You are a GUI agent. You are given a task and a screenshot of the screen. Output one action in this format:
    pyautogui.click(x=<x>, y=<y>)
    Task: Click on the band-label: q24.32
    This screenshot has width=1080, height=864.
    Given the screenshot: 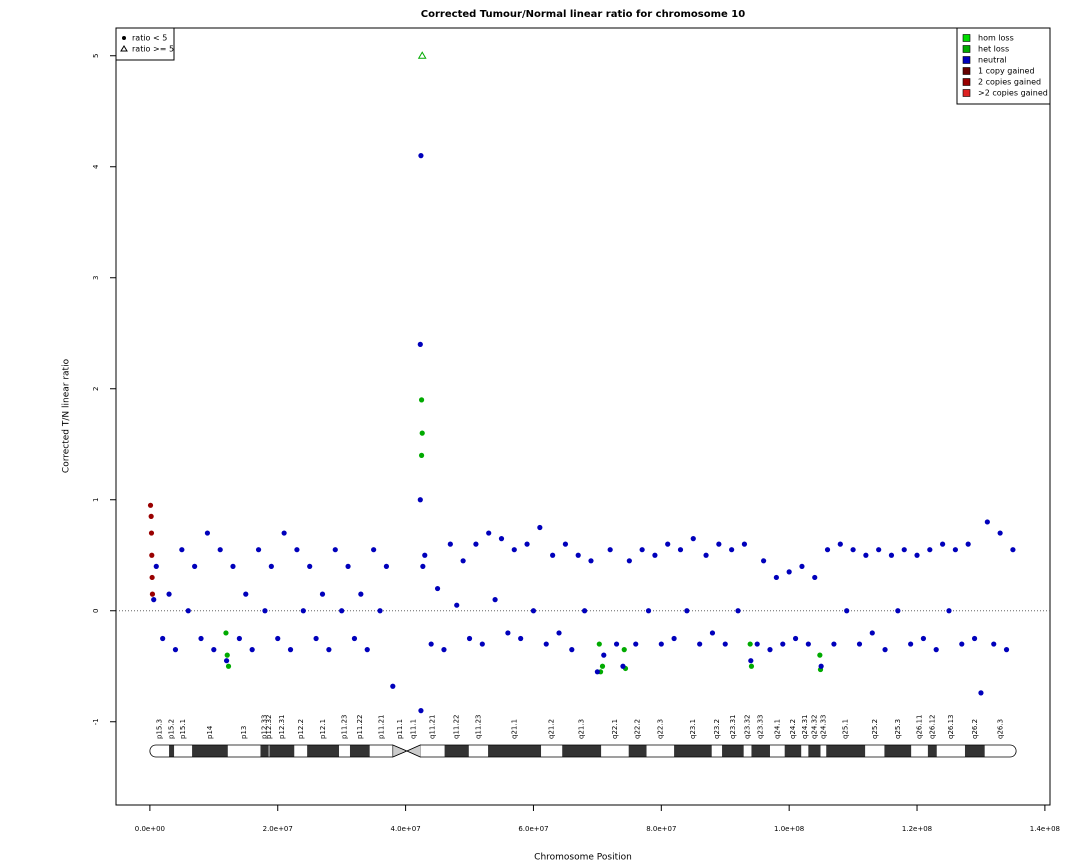 What is the action you would take?
    pyautogui.click(x=814, y=727)
    